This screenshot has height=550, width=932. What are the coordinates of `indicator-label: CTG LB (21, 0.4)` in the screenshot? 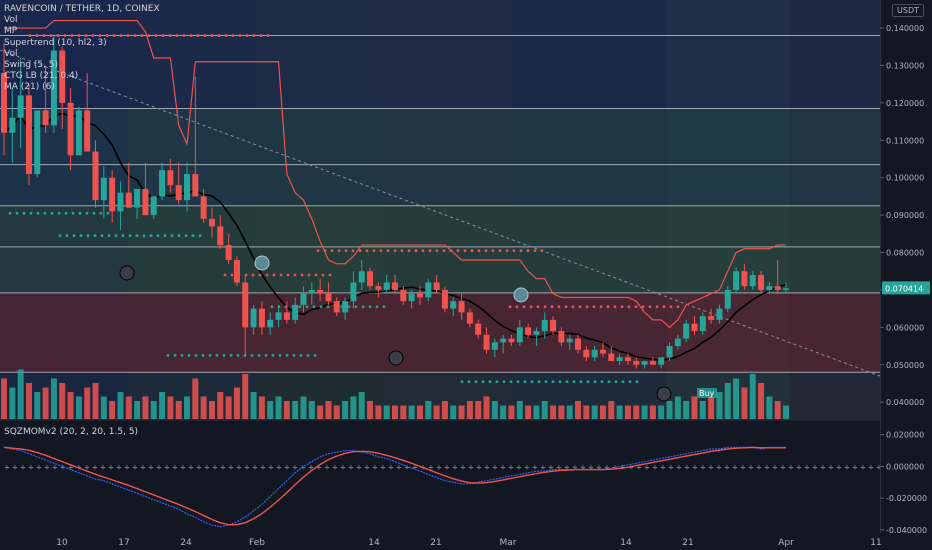 It's located at (41, 76).